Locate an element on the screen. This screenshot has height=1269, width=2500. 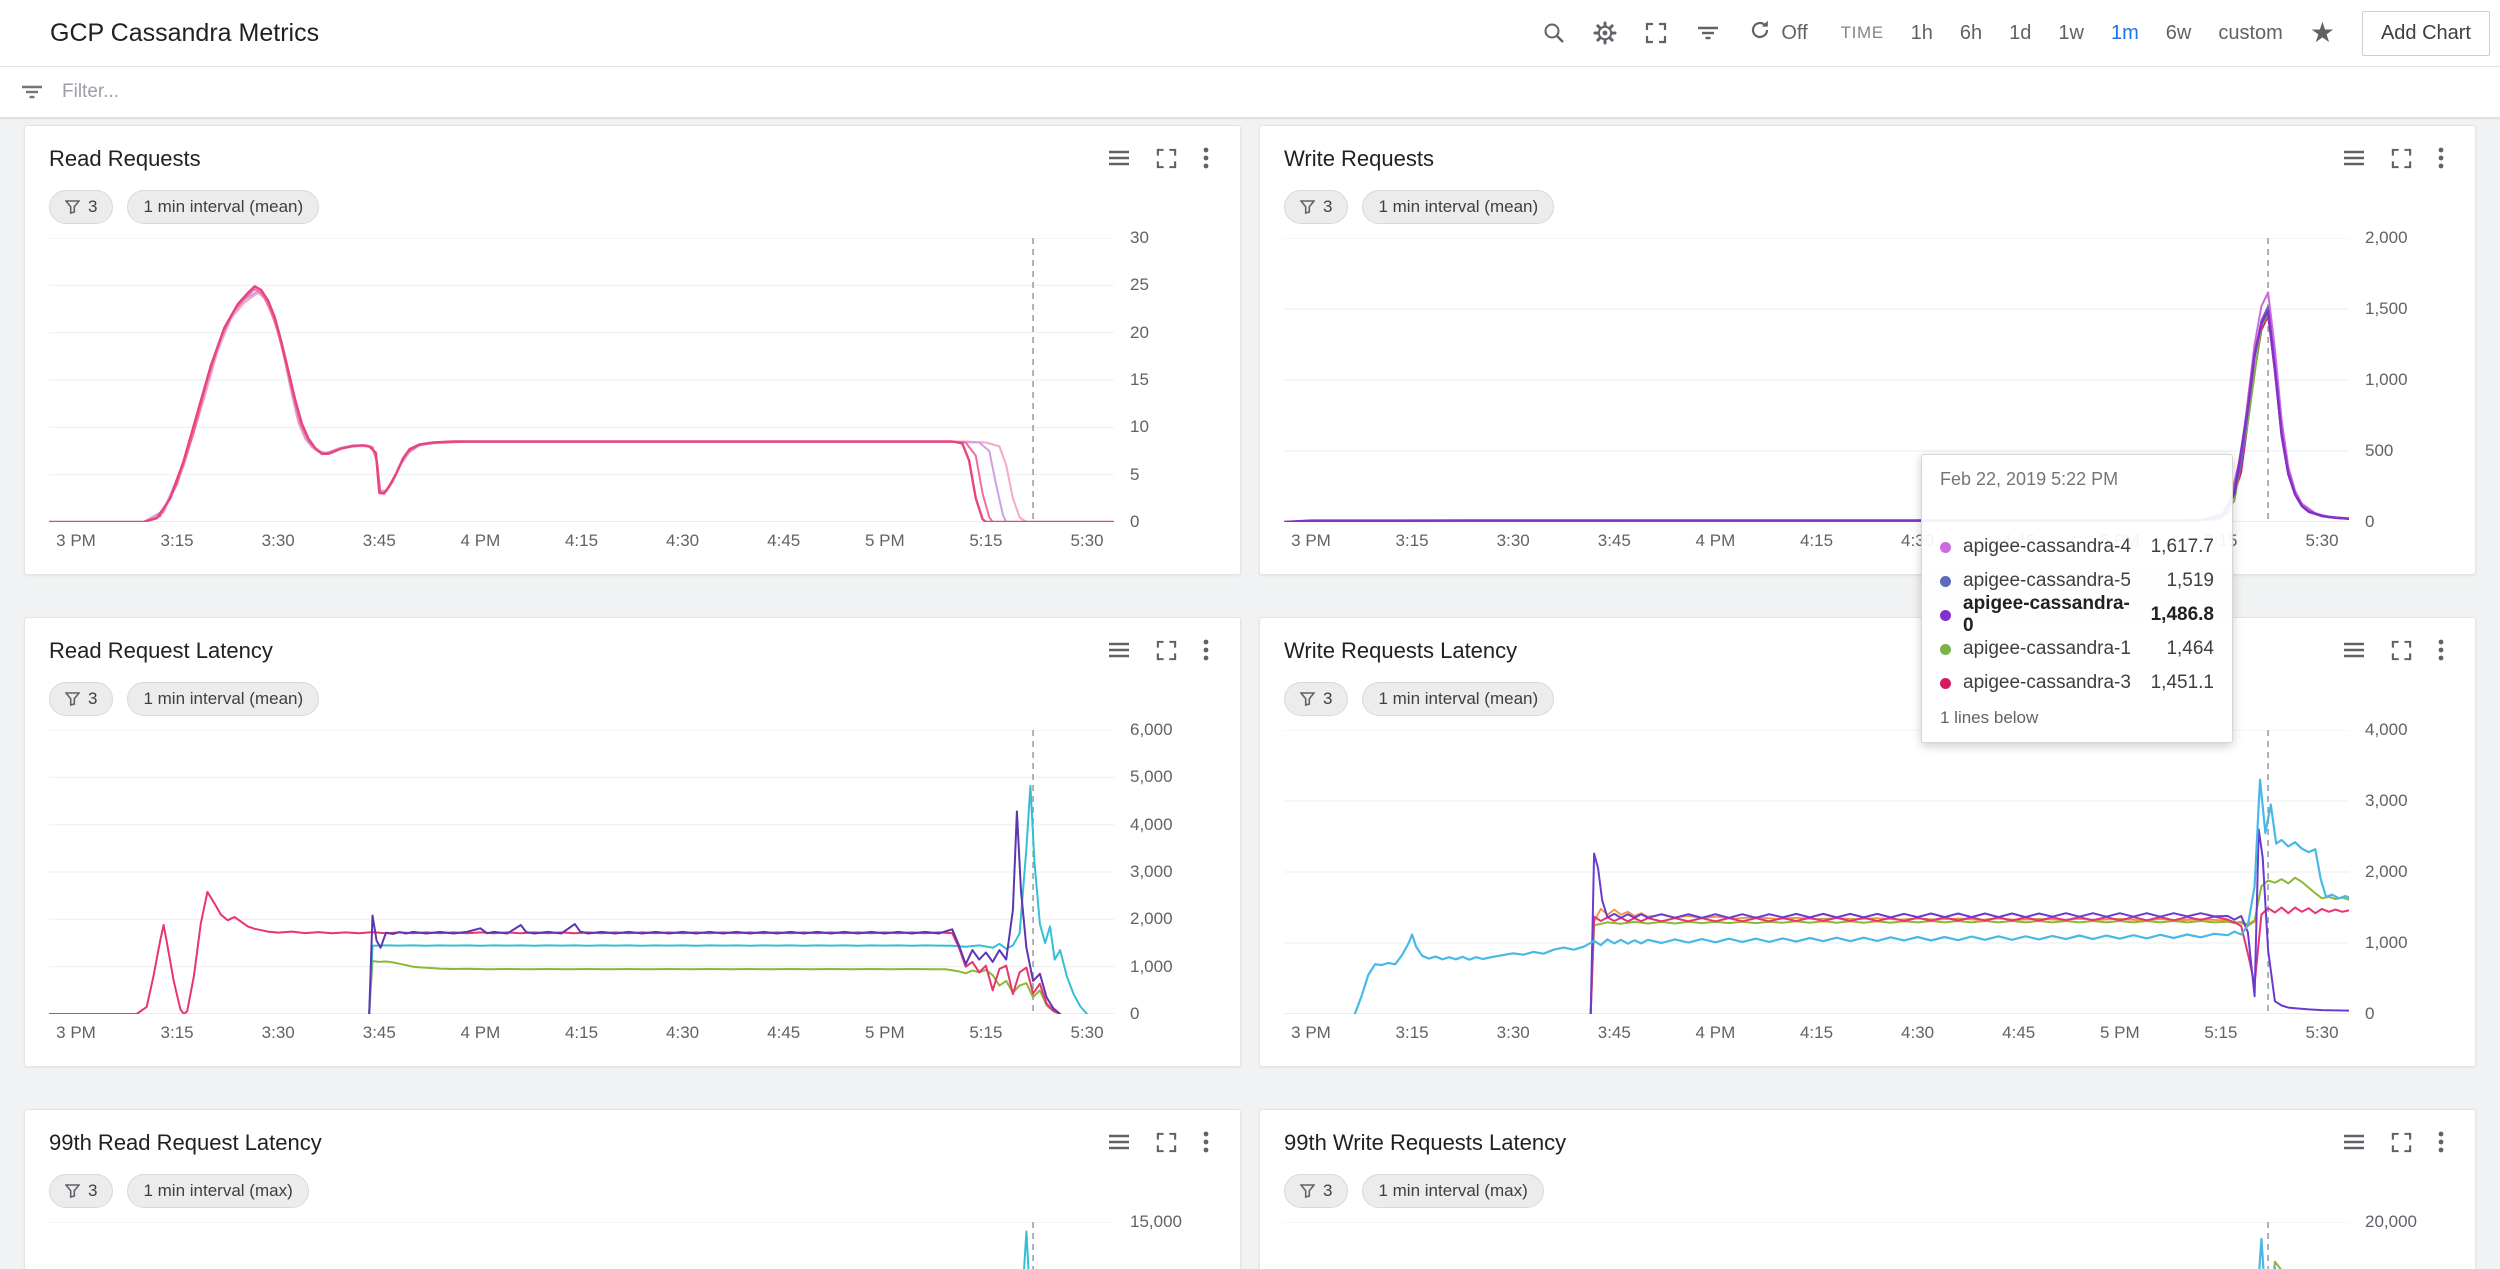
series-name: apigee-cassandra-0 is located at coordinates (2046, 614).